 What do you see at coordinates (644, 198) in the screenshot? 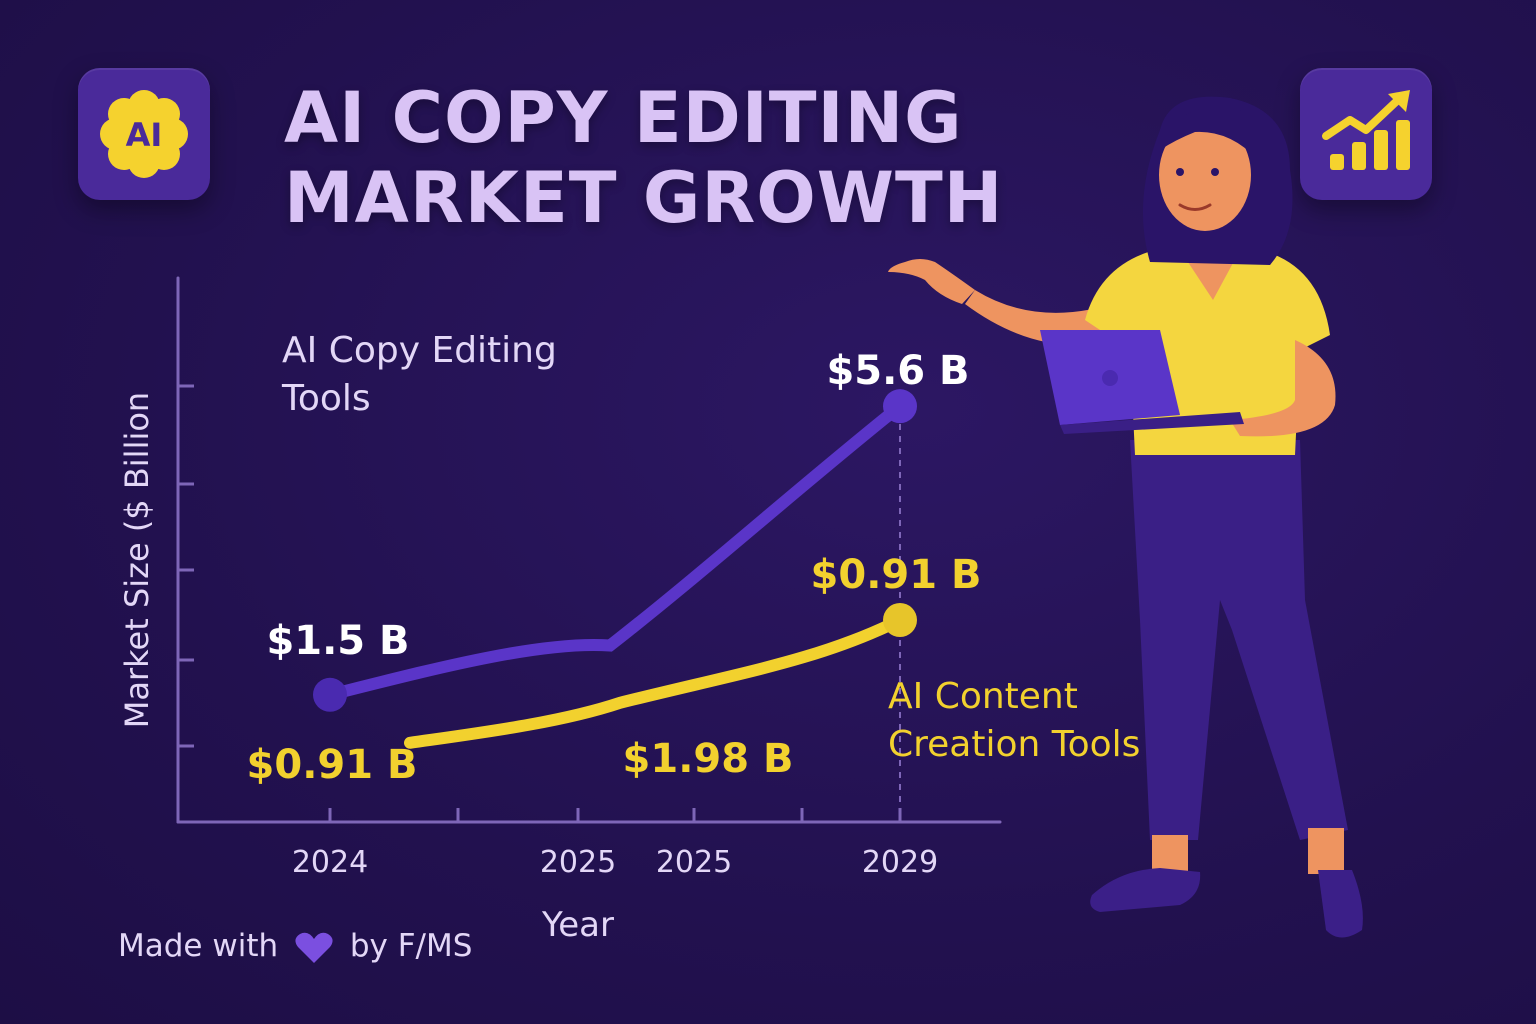
I see `title-line-2: MARKET GROWTH` at bounding box center [644, 198].